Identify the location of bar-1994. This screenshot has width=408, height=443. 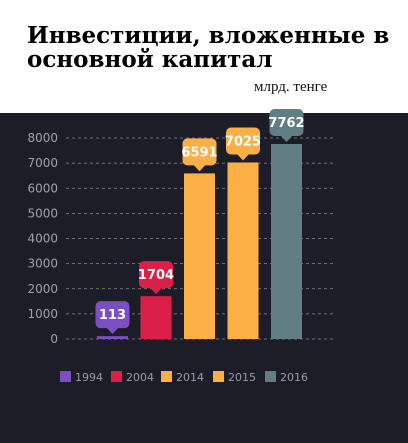
(112, 337).